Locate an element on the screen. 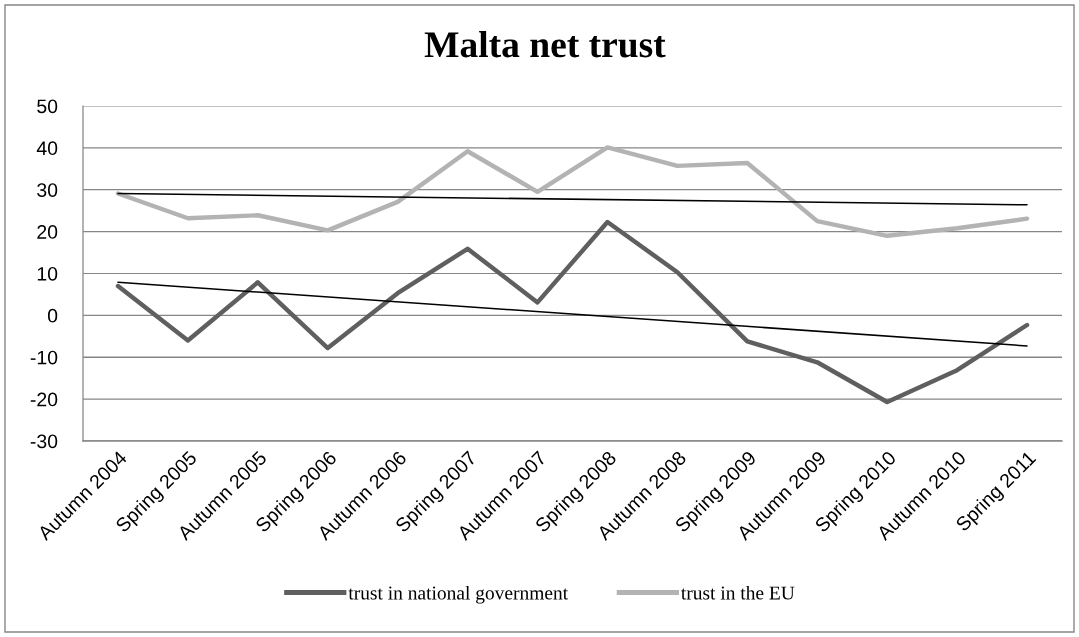 The image size is (1079, 637). legend-label: trust in national government is located at coordinates (458, 594).